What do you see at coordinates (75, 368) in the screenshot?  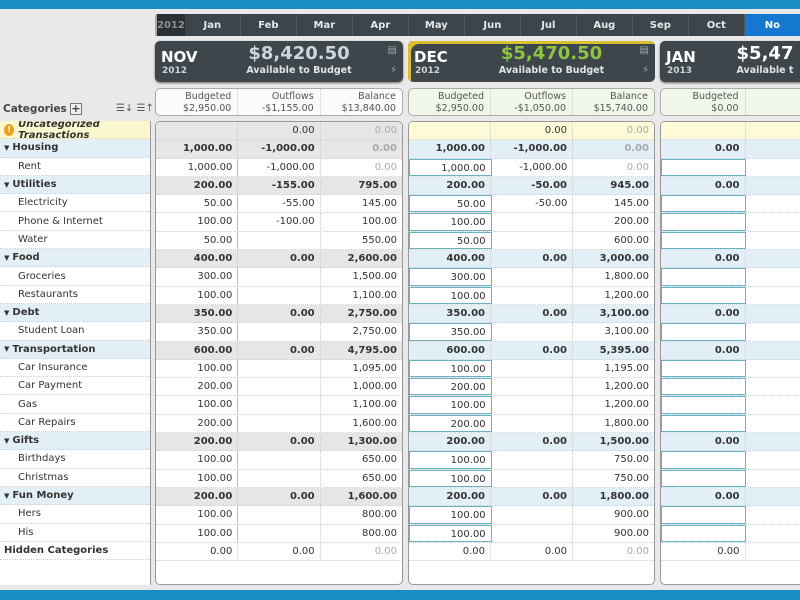 I see `category-row: Car Insurance` at bounding box center [75, 368].